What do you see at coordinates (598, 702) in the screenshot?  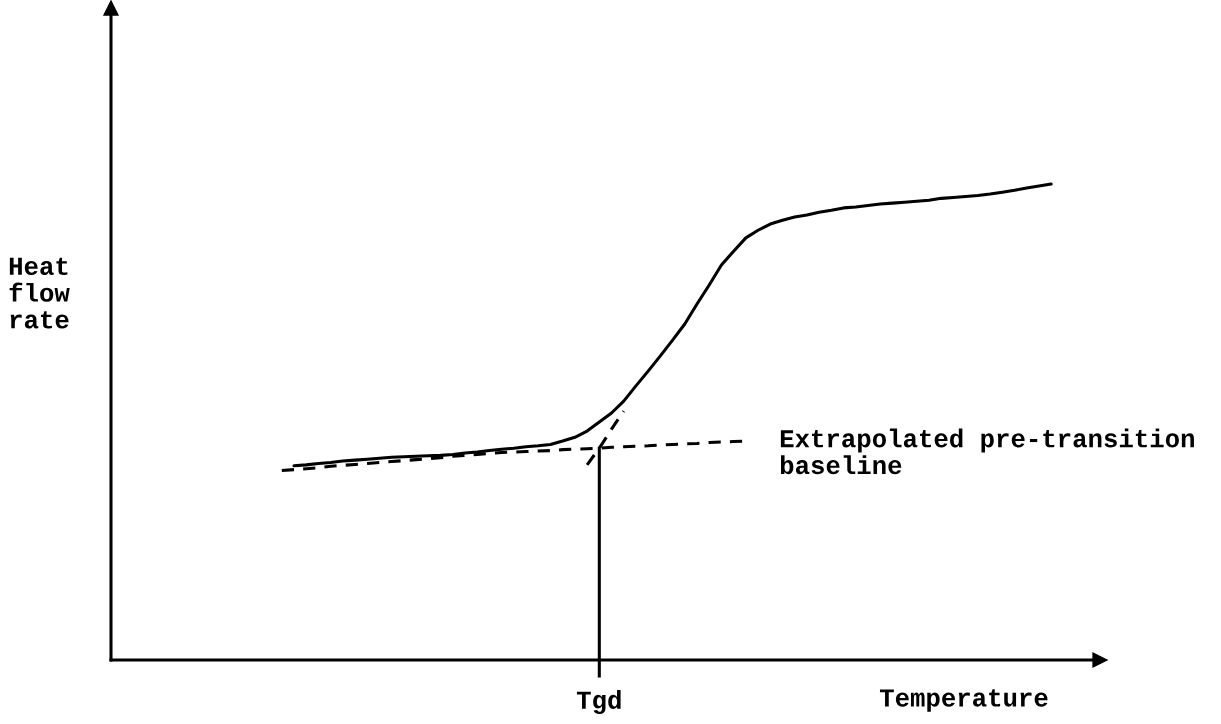 I see `text: Tgd` at bounding box center [598, 702].